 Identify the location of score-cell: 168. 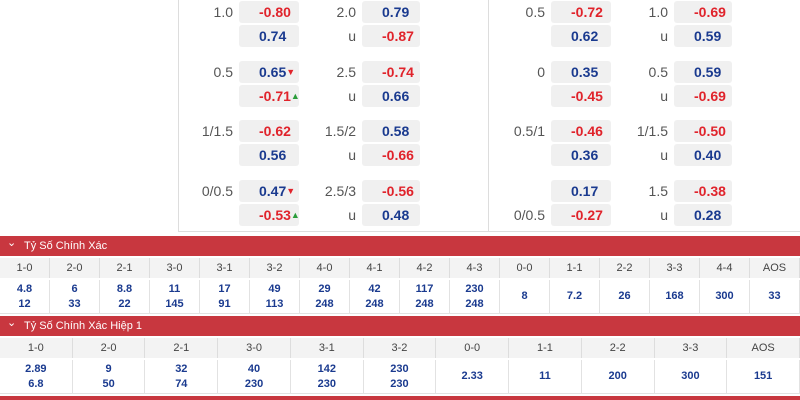
(675, 297).